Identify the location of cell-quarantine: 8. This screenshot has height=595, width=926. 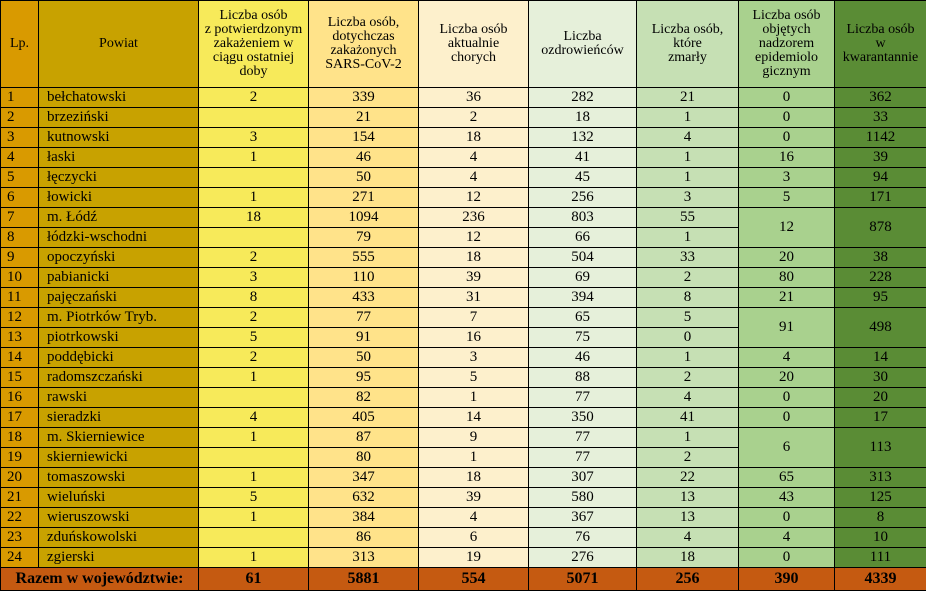
(880, 517).